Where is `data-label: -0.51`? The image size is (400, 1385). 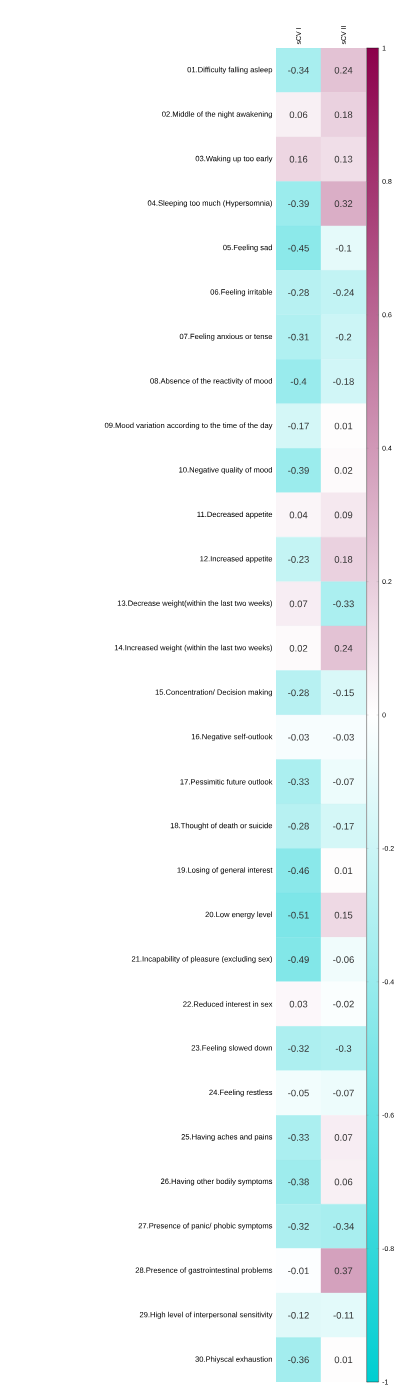 data-label: -0.51 is located at coordinates (298, 915).